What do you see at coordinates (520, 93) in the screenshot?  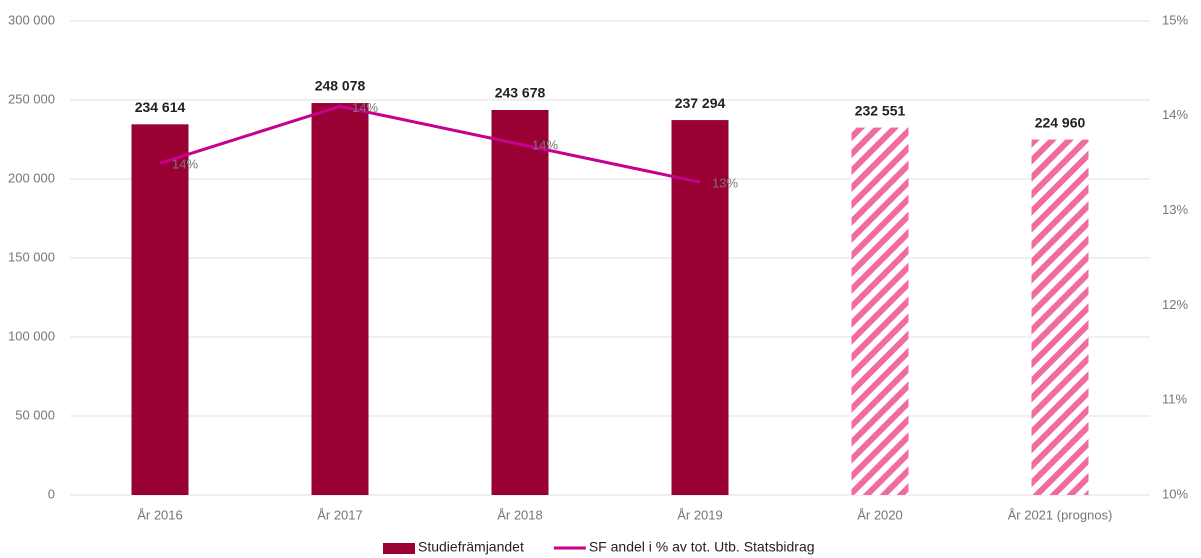 I see `bar-value-label: 243 678` at bounding box center [520, 93].